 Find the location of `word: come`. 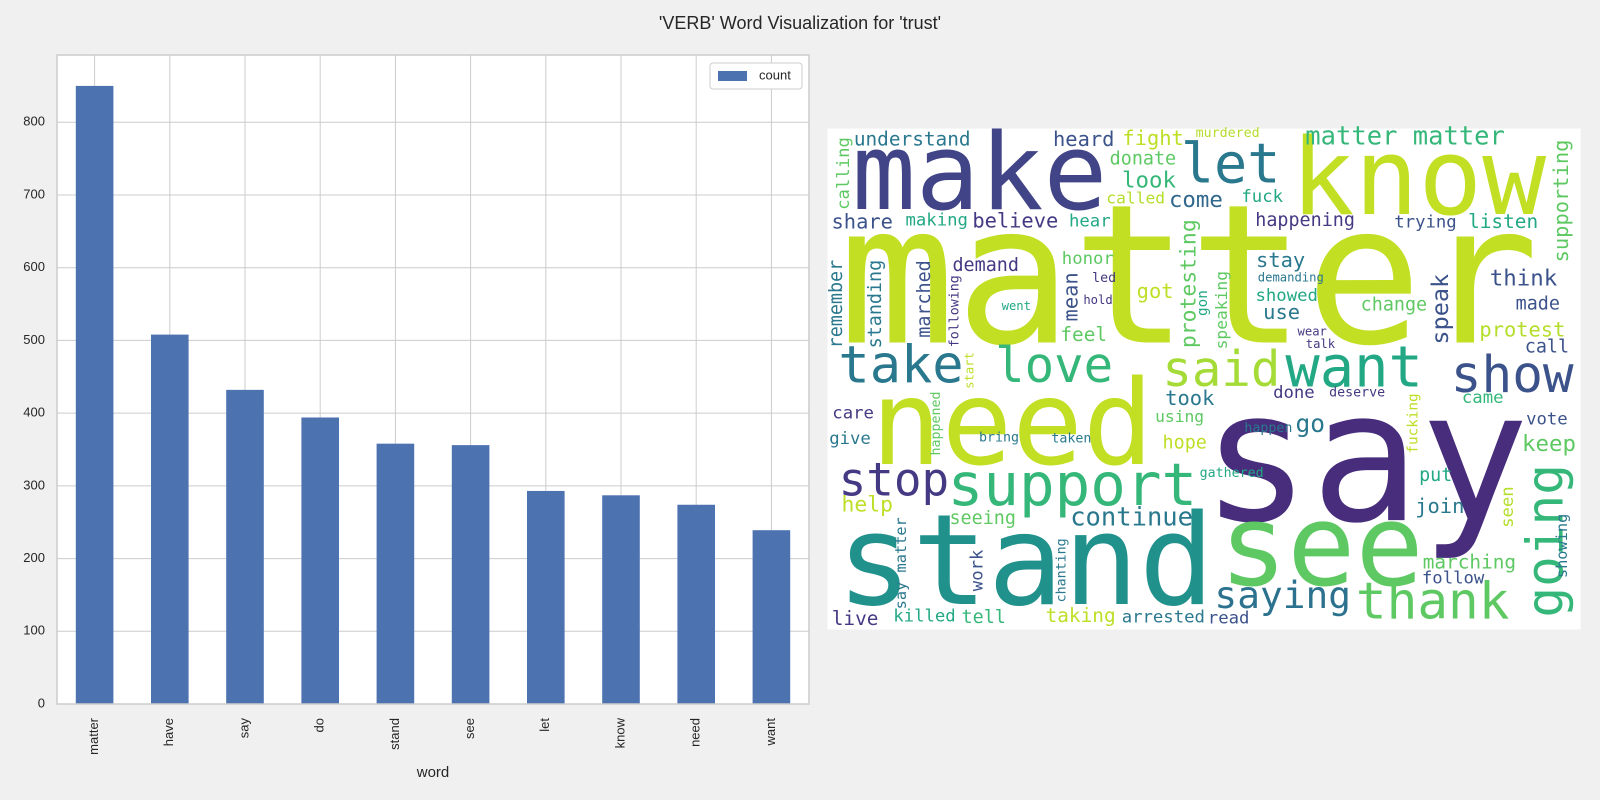

word: come is located at coordinates (1196, 200).